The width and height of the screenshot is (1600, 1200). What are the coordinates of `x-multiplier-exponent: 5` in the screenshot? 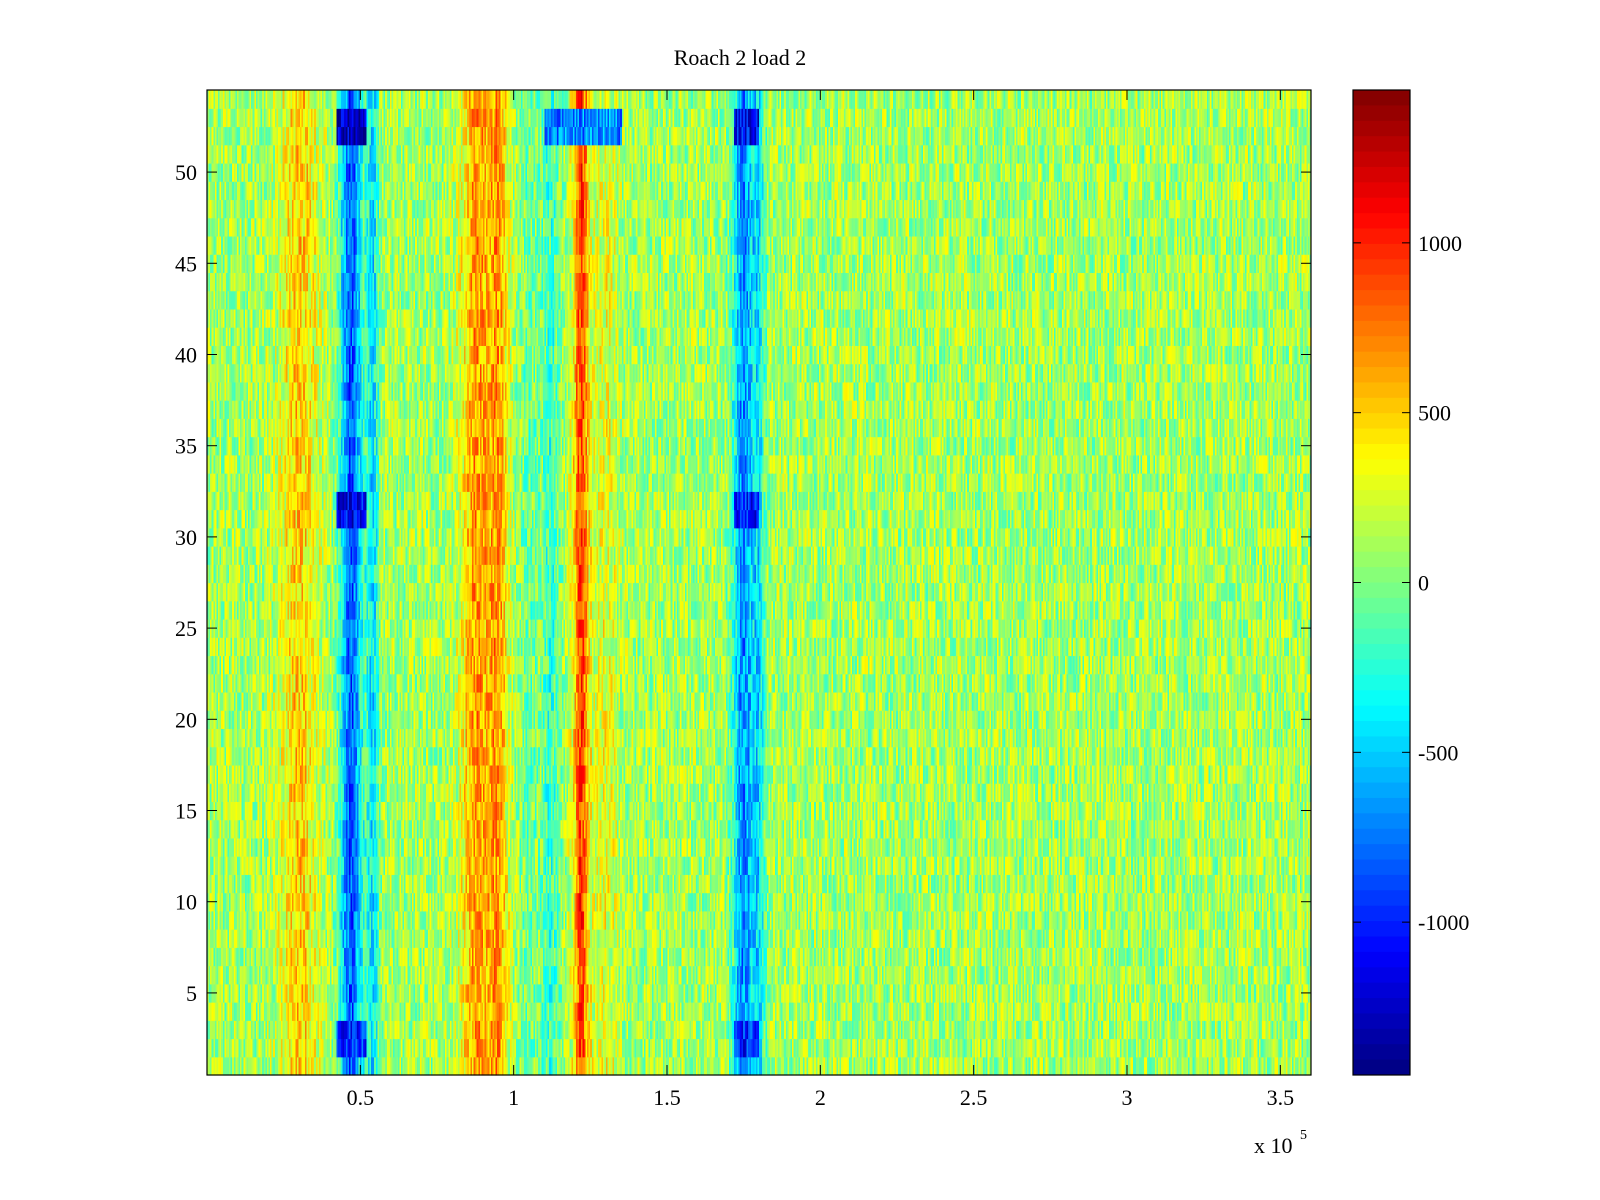 It's located at (1303, 1135).